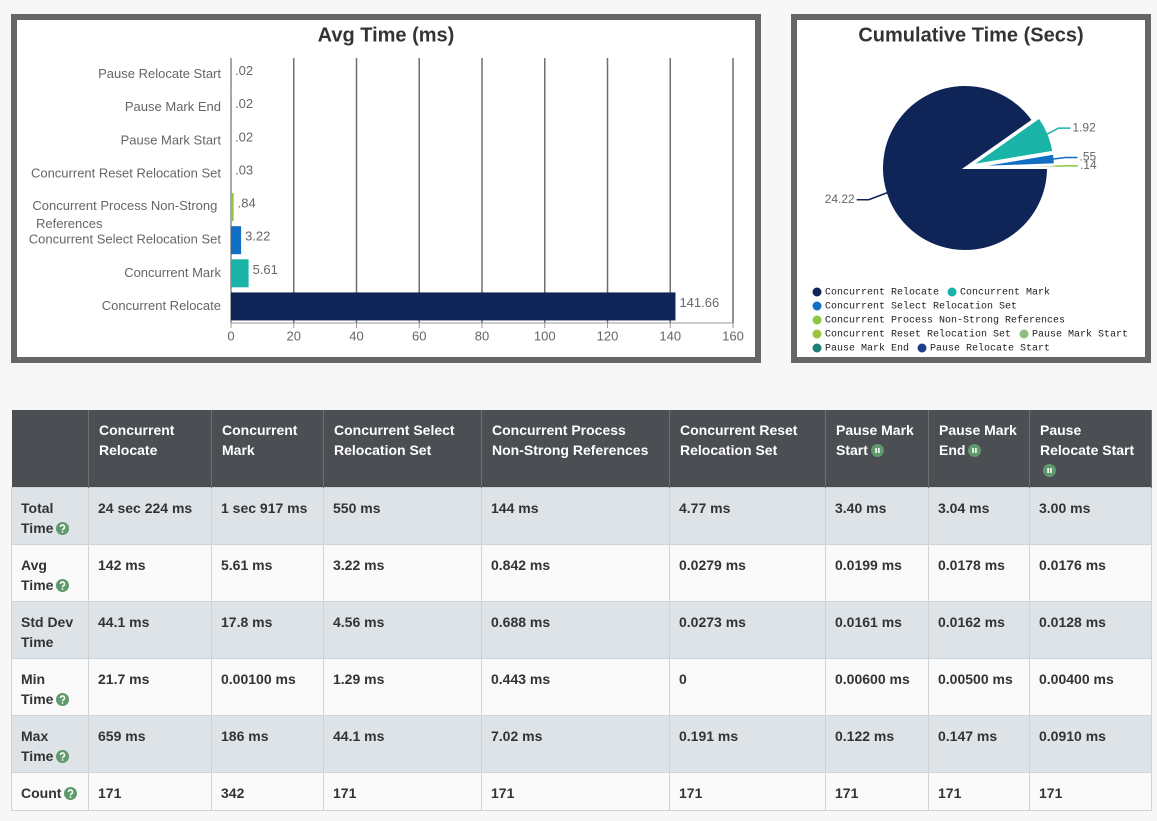 The width and height of the screenshot is (1157, 821). What do you see at coordinates (137, 440) in the screenshot?
I see `column-header-text: Concurrent Relocate` at bounding box center [137, 440].